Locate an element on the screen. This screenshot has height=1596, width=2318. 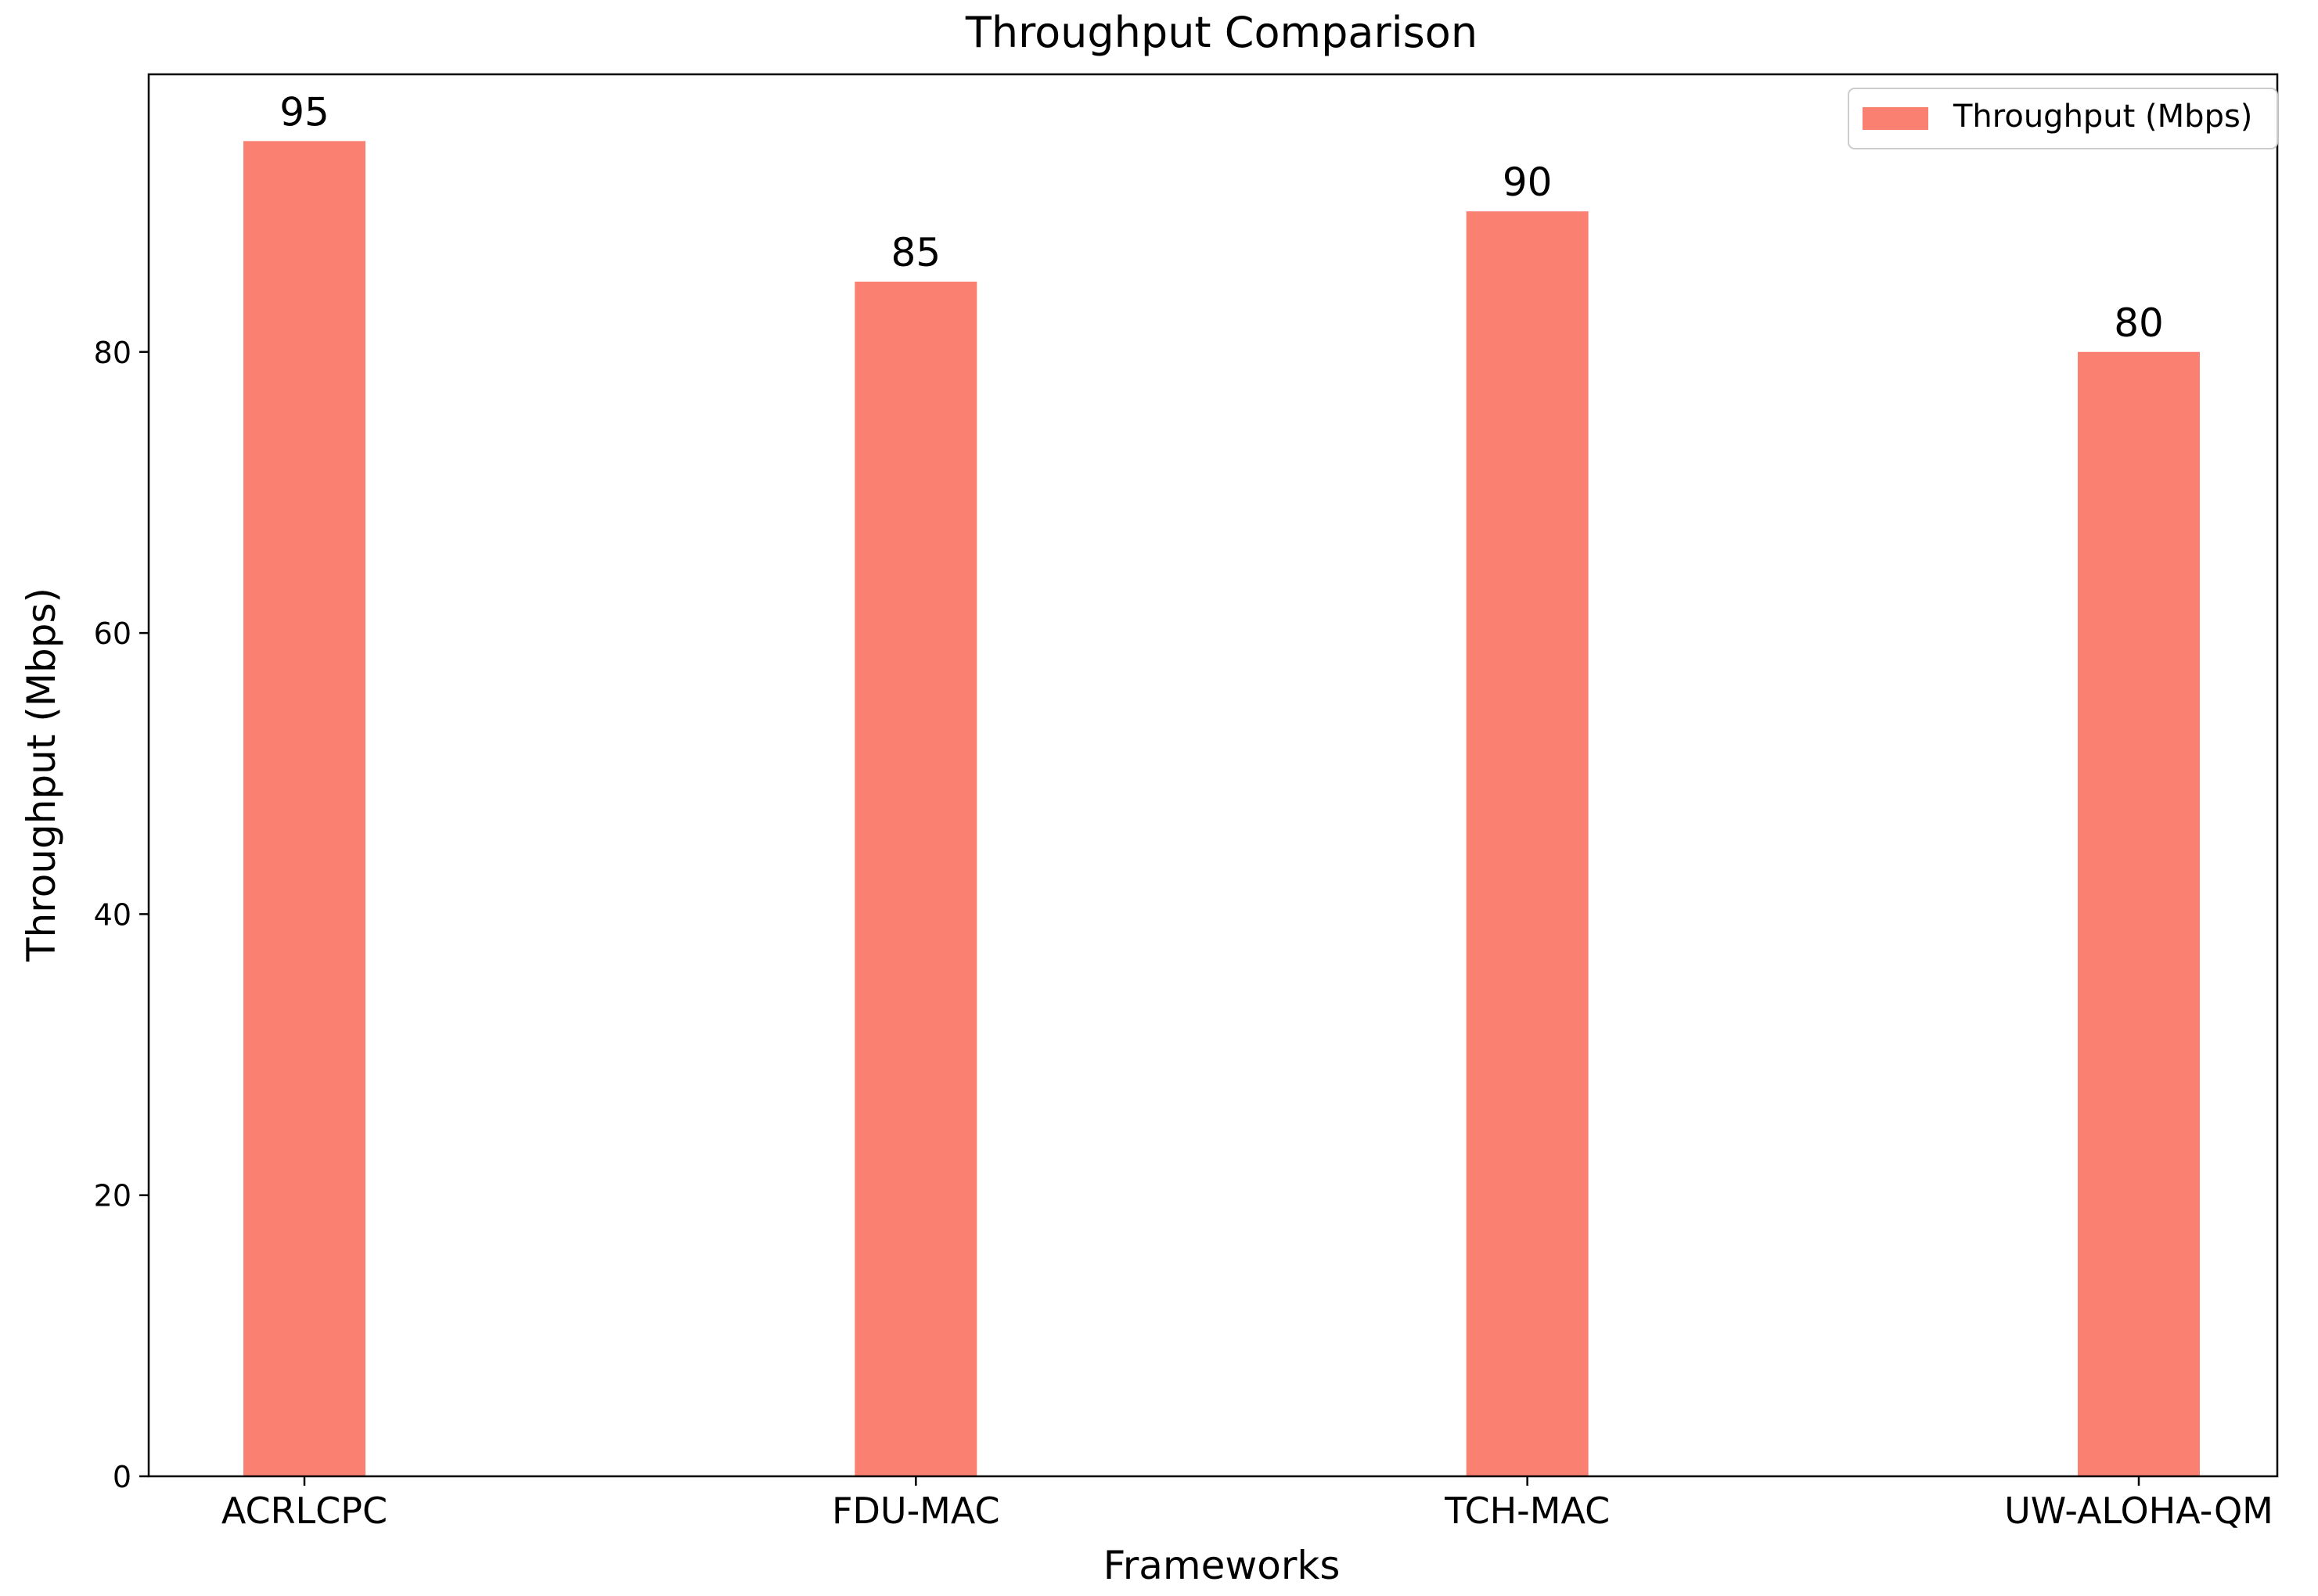
y-tick-label: 60 is located at coordinates (112, 634).